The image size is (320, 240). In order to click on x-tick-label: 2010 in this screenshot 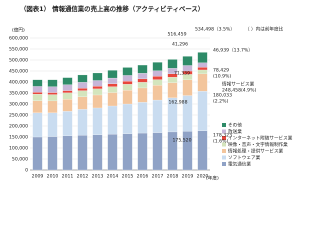, I will do `click(53, 177)`.